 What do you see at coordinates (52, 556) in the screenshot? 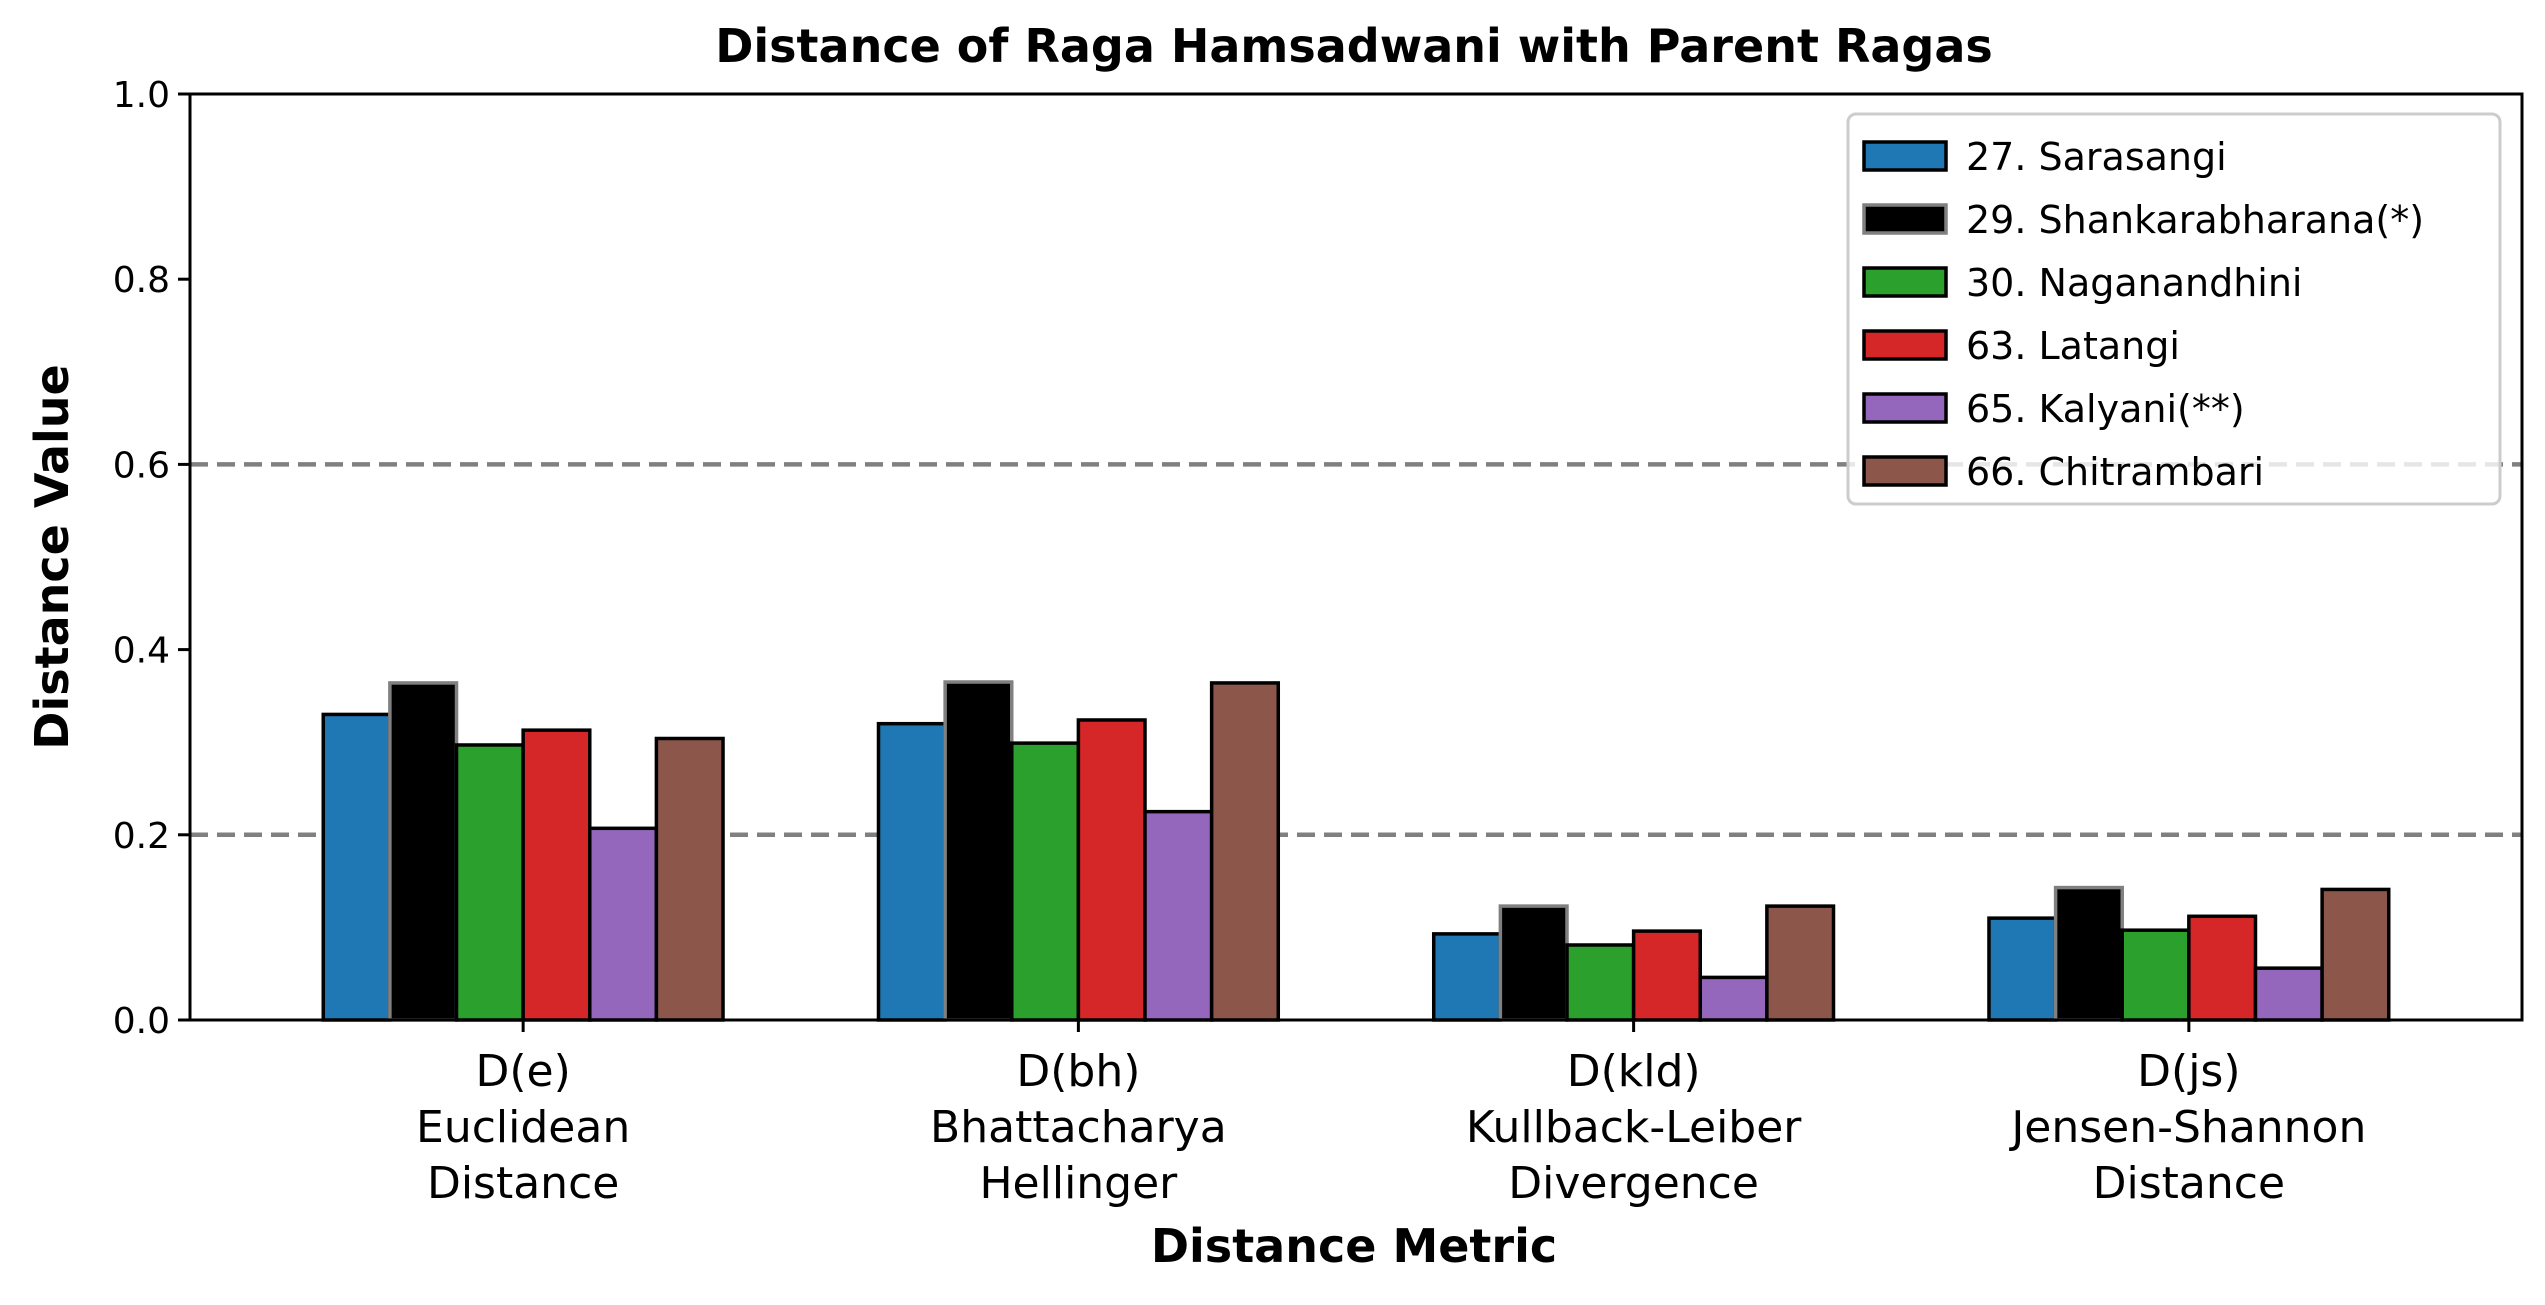
I see `y-axis-label: Distance Value` at bounding box center [52, 556].